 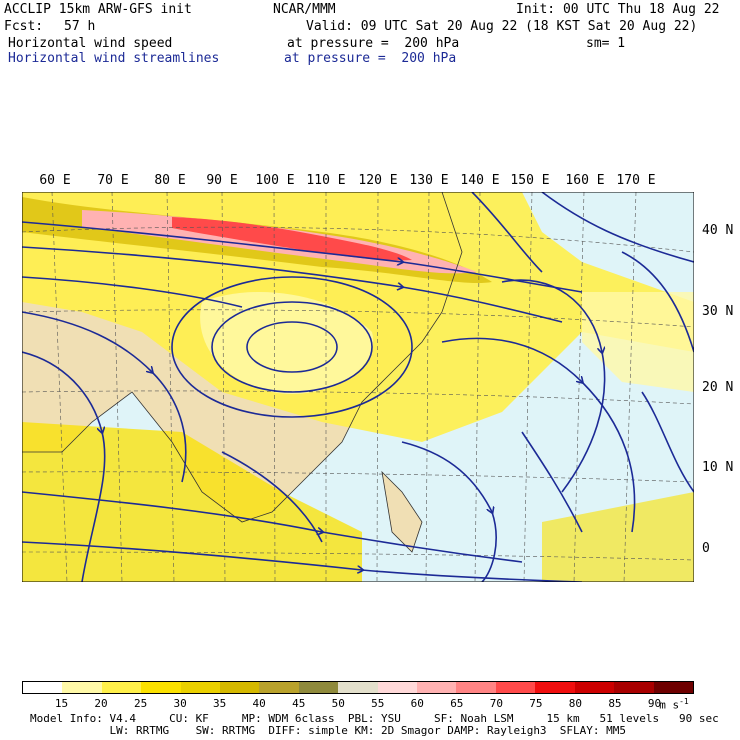 What do you see at coordinates (618, 537) in the screenshot?
I see `wind-fill-east-south` at bounding box center [618, 537].